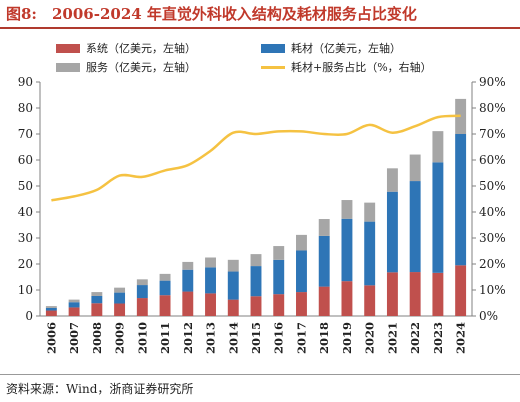  I want to click on left-axis-tick-label: 10, so click(25, 290).